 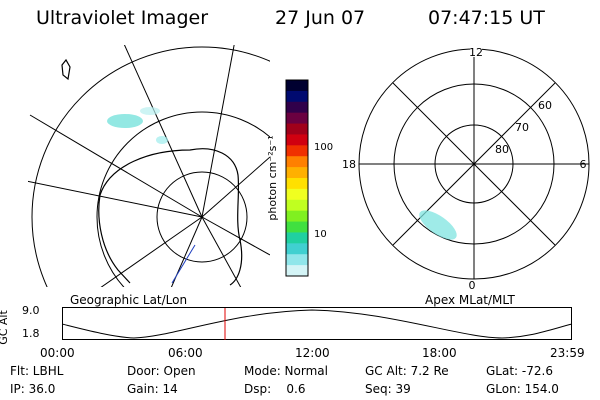 I want to click on coastline, so click(x=170, y=217).